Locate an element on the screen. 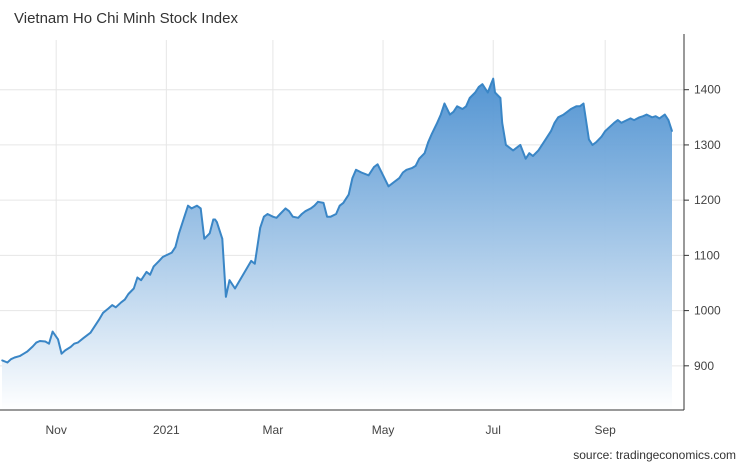 The image size is (746, 468). y-tick-label: 1100 is located at coordinates (707, 255).